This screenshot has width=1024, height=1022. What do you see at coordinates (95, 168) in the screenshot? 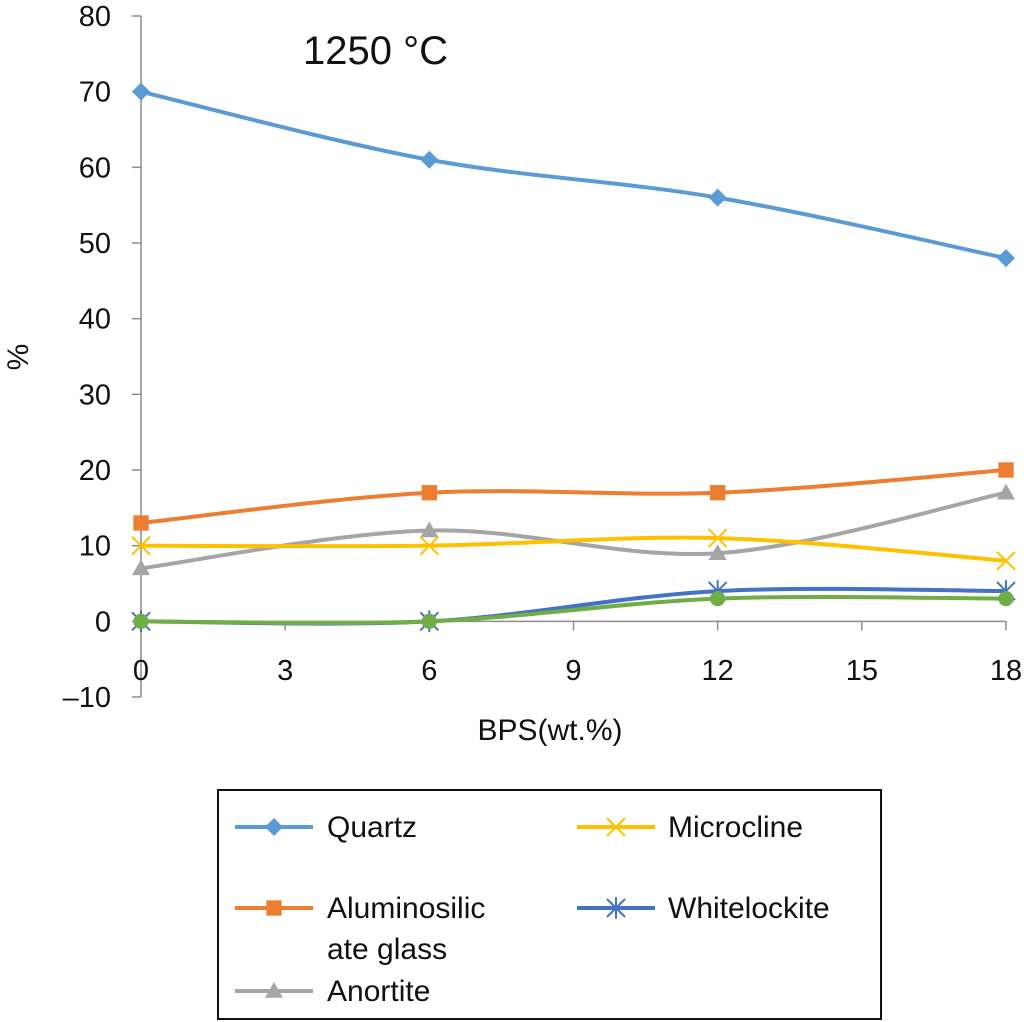
I see `y-tick-label: 60` at bounding box center [95, 168].